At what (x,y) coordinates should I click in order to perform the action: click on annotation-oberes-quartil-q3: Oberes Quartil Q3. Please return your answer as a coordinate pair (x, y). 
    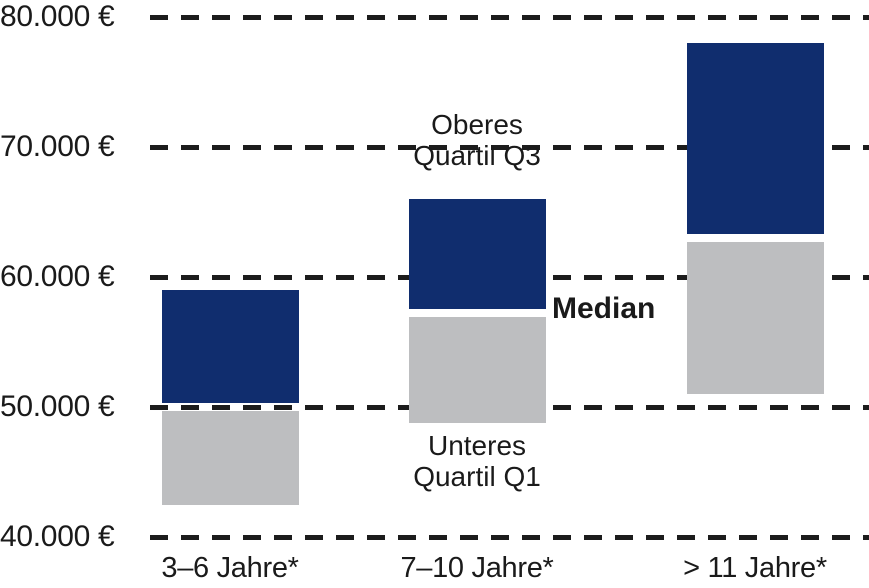
    Looking at the image, I should click on (477, 140).